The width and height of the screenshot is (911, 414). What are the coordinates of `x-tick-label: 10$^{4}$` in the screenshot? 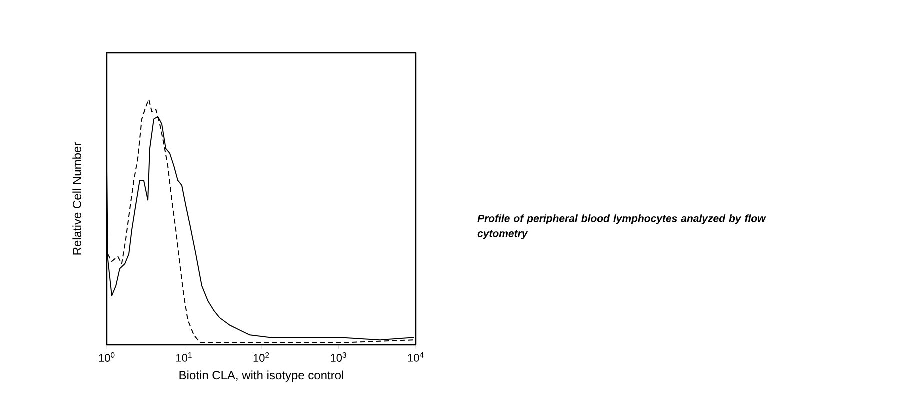 It's located at (416, 357).